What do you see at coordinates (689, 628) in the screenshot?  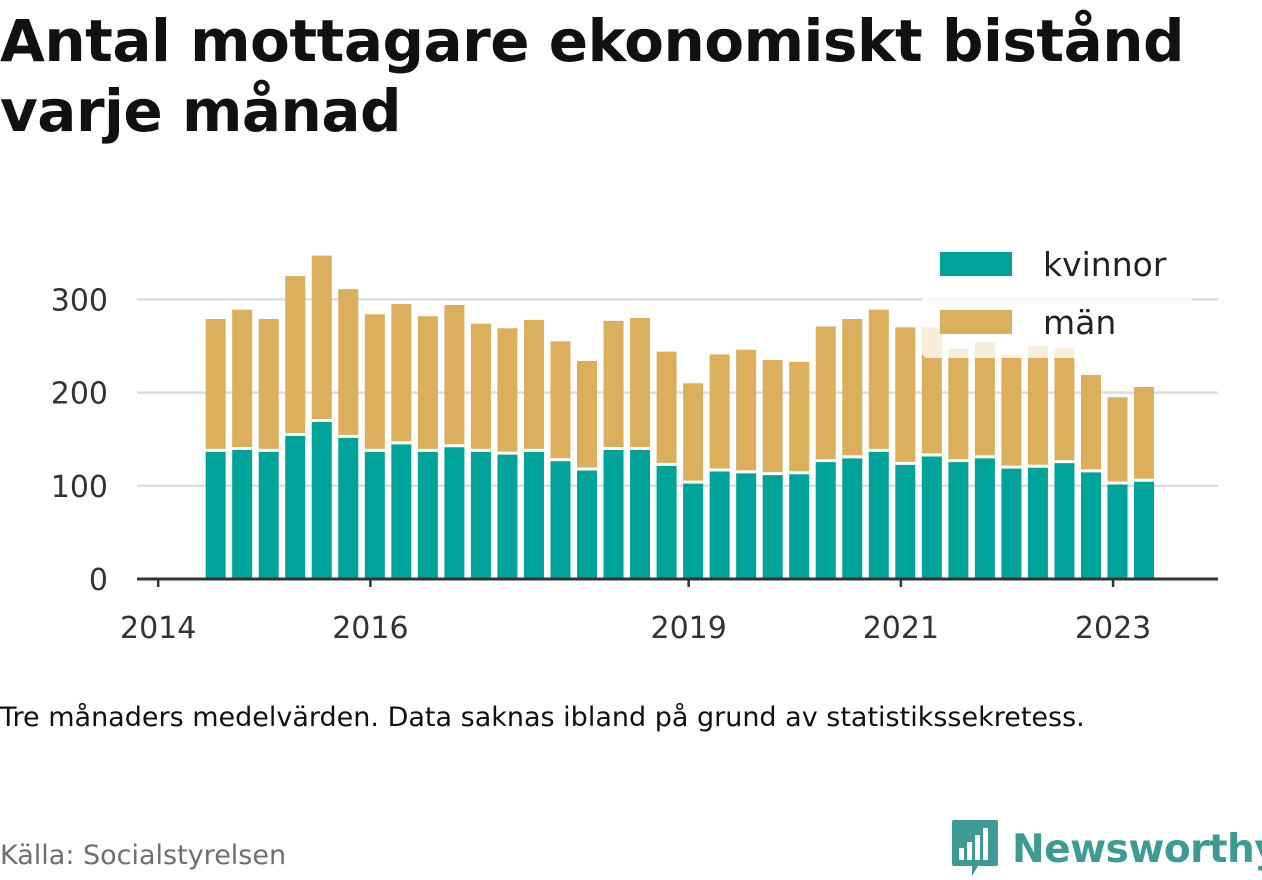 I see `x-tick-label: 2019` at bounding box center [689, 628].